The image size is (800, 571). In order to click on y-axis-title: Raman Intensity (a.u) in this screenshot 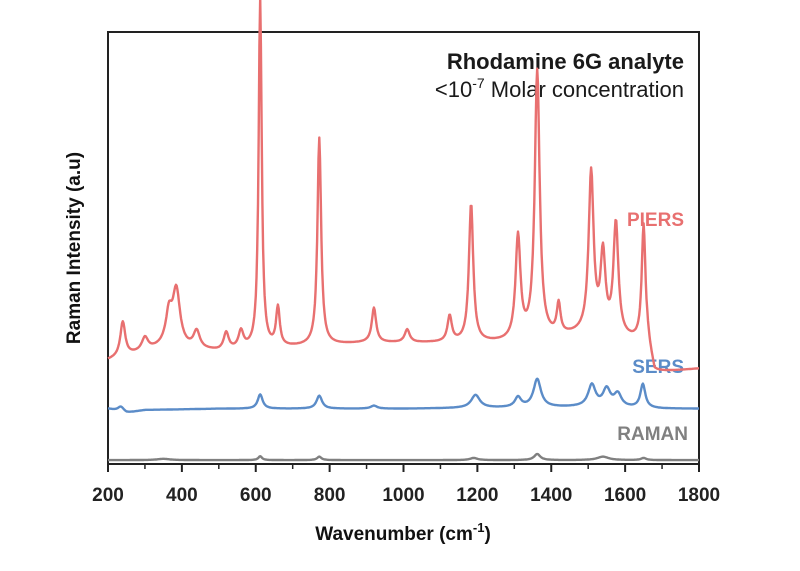, I will do `click(74, 248)`.